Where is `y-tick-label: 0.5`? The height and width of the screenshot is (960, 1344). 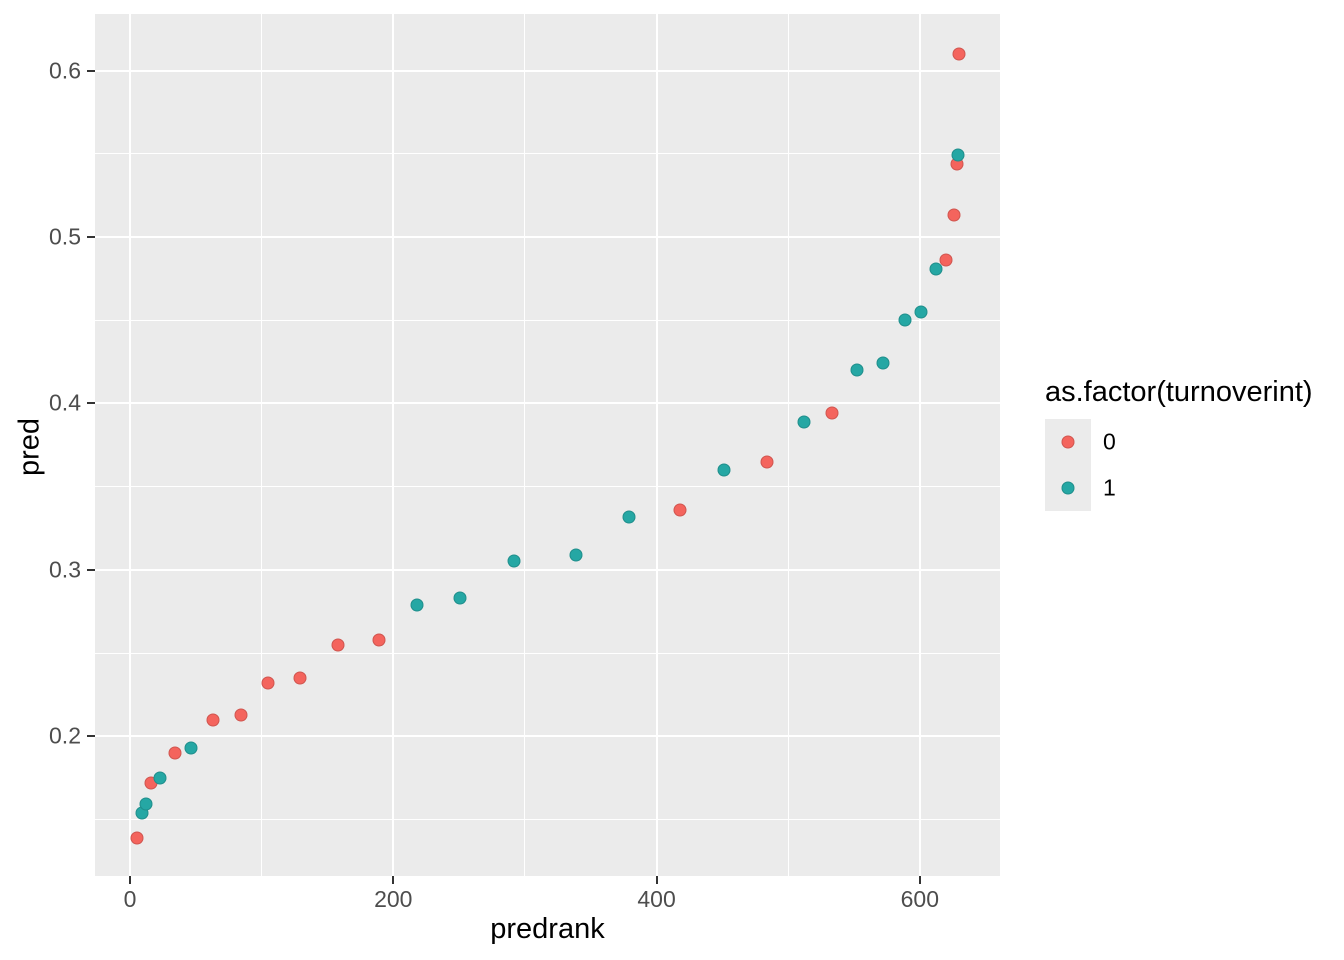
y-tick-label: 0.5 is located at coordinates (65, 236).